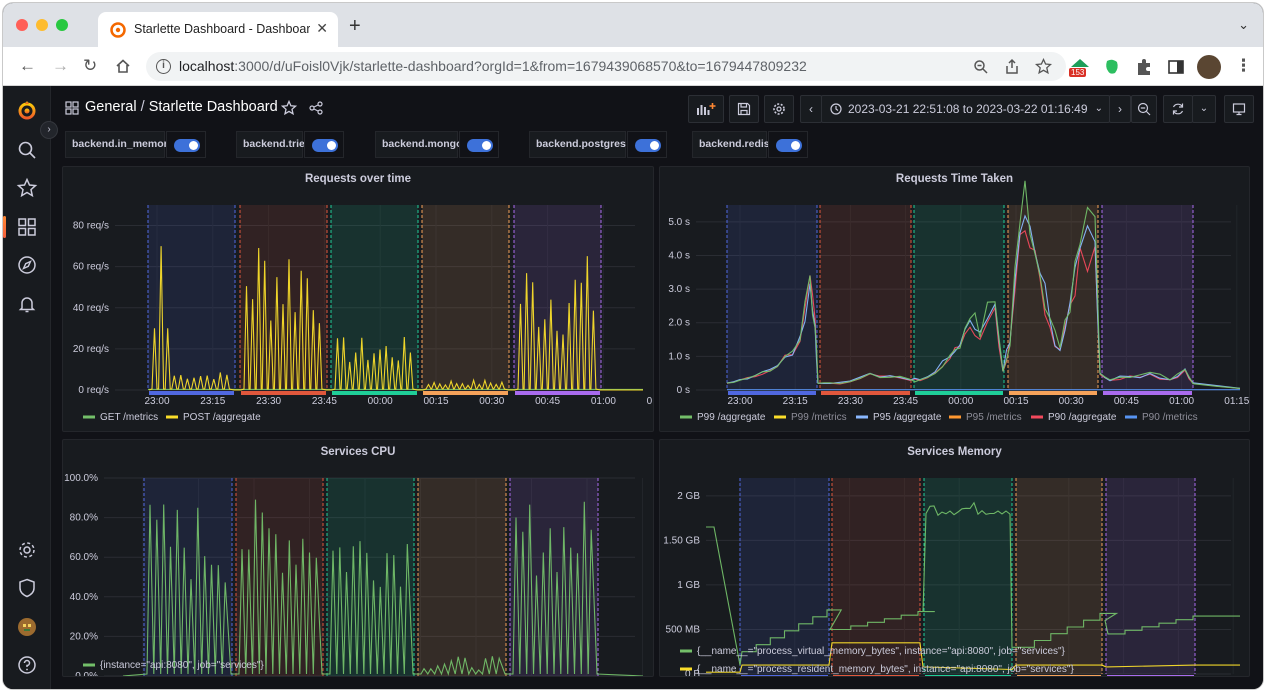 The image size is (1266, 692). What do you see at coordinates (289, 108) in the screenshot?
I see `mark-favorite-star-icon` at bounding box center [289, 108].